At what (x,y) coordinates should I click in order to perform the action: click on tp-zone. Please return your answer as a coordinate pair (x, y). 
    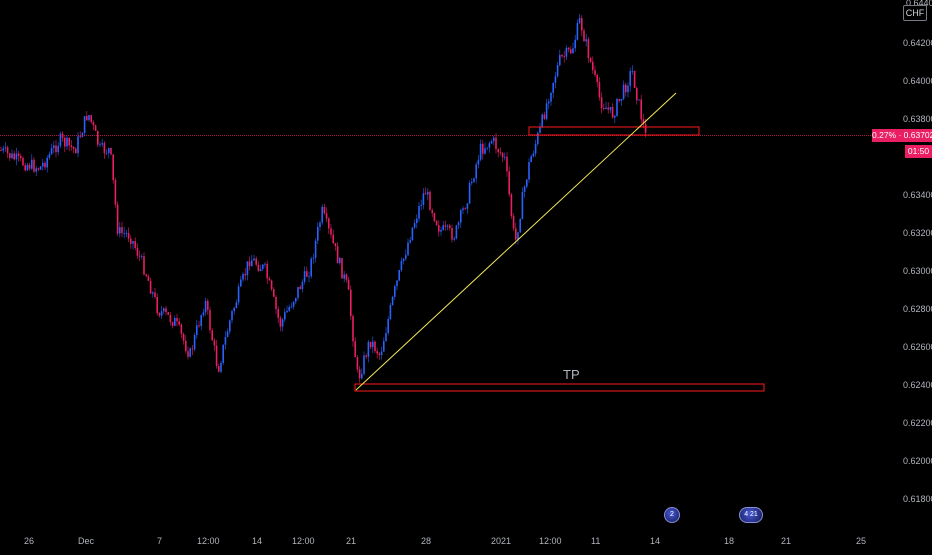
    Looking at the image, I should click on (559, 387).